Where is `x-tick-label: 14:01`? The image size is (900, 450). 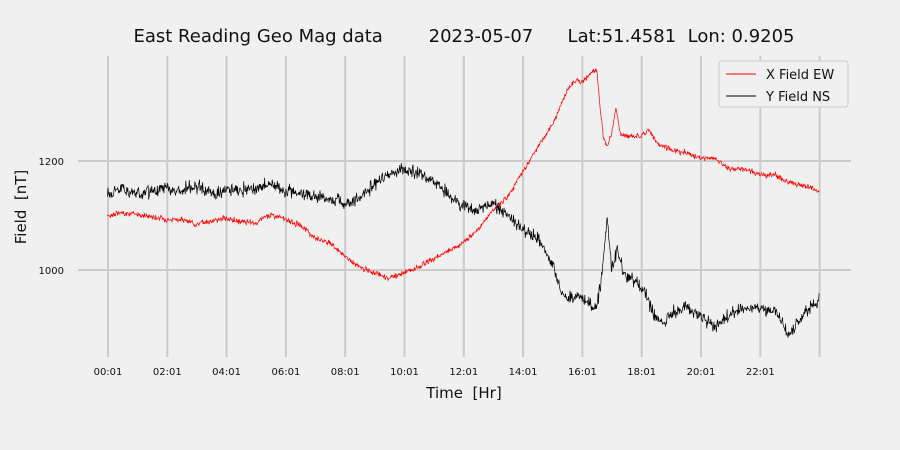
x-tick-label: 14:01 is located at coordinates (523, 372).